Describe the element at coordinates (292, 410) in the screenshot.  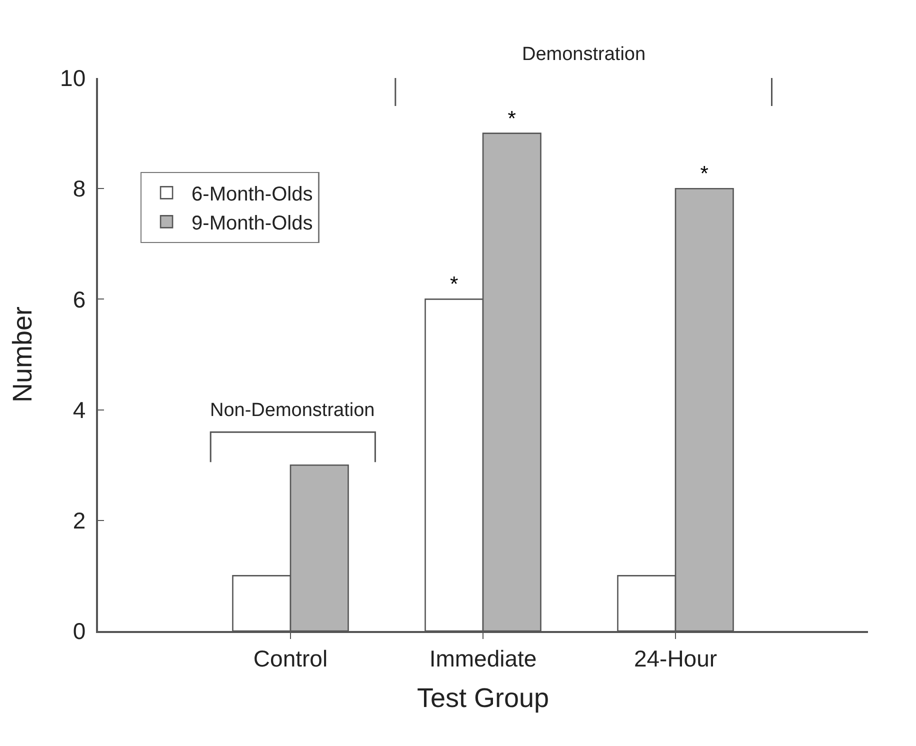
I see `annotation: Non-Demonstration` at that location.